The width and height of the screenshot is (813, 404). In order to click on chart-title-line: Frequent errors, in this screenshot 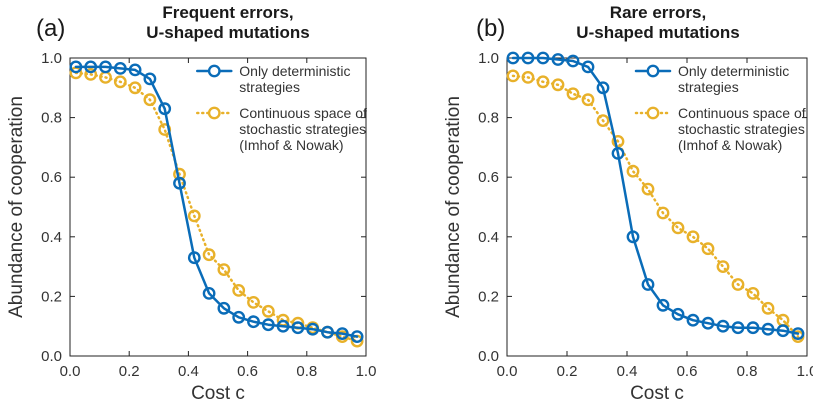, I will do `click(227, 12)`.